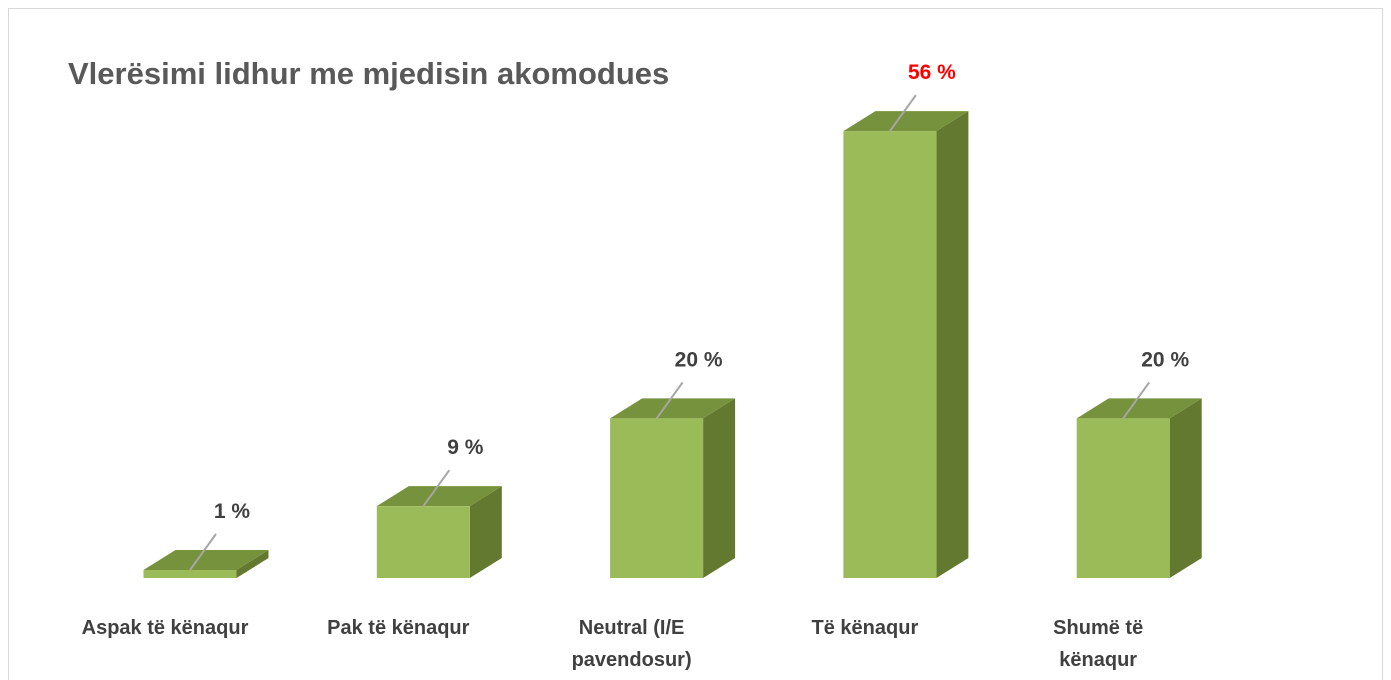  What do you see at coordinates (398, 628) in the screenshot?
I see `x-tick-label: Pak të kënaqur` at bounding box center [398, 628].